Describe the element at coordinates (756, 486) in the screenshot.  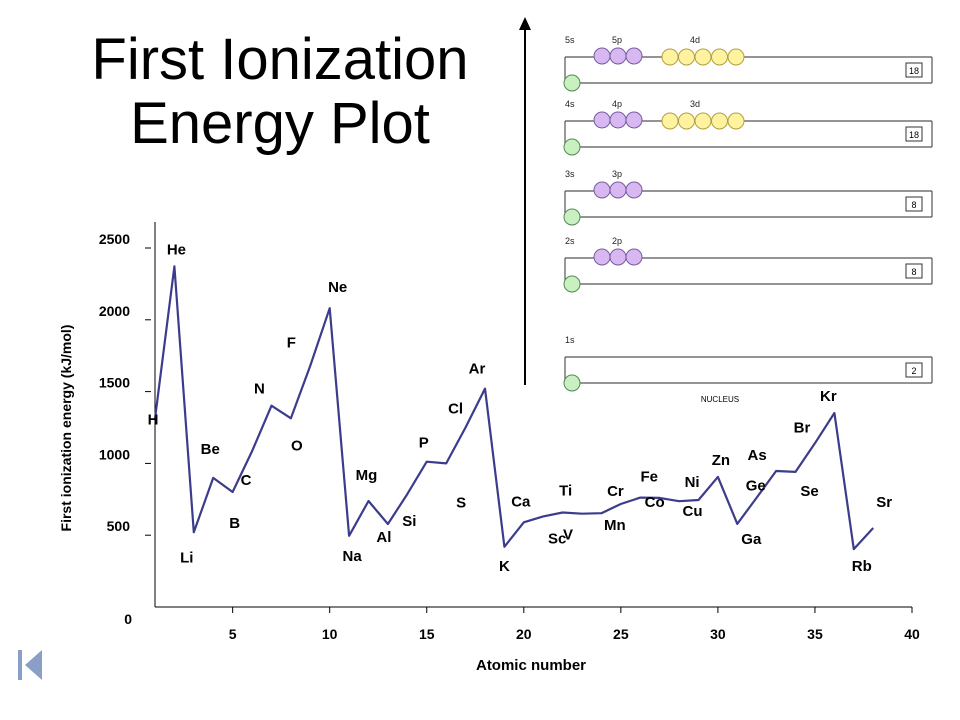
I see `element-label: Ge` at that location.